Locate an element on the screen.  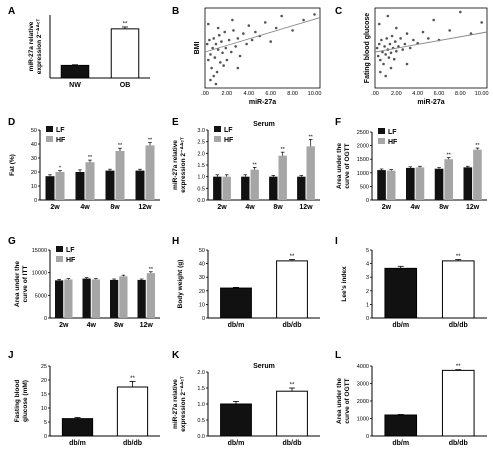
legend-swatch-F is located at coordinates (381, 141).